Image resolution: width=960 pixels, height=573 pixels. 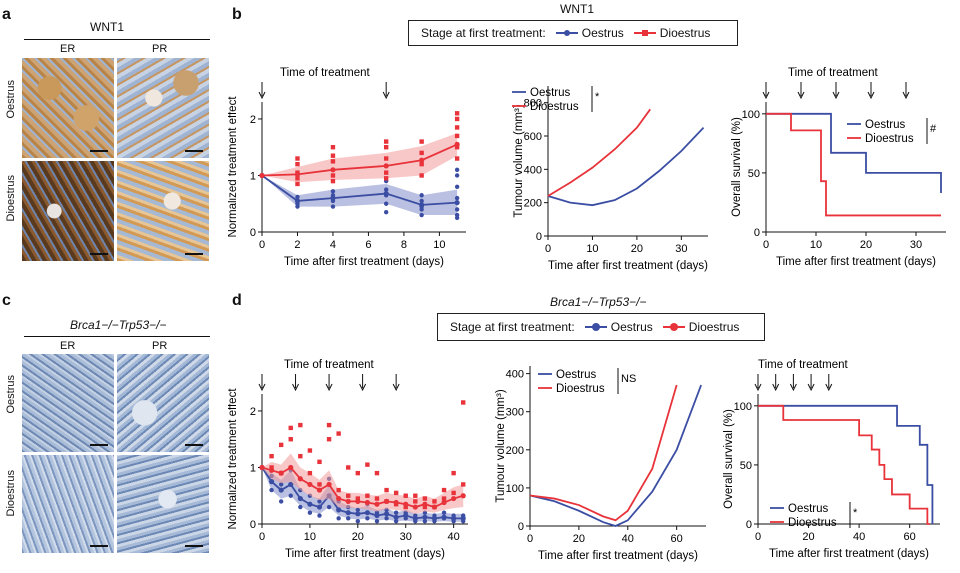 I want to click on legend-label-dioestrus: Dioestrus, so click(x=812, y=523).